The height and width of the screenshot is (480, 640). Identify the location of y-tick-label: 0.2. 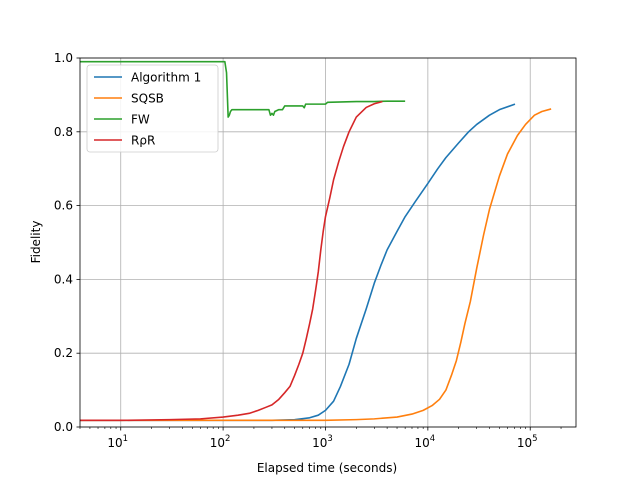
(63, 353).